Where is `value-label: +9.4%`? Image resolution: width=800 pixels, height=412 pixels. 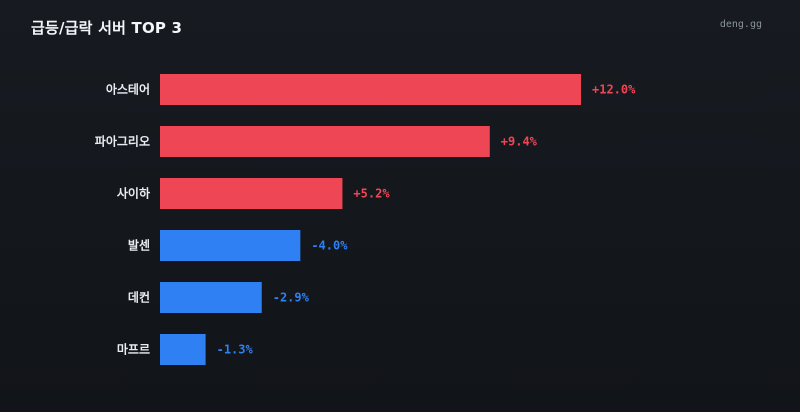
value-label: +9.4% is located at coordinates (519, 142).